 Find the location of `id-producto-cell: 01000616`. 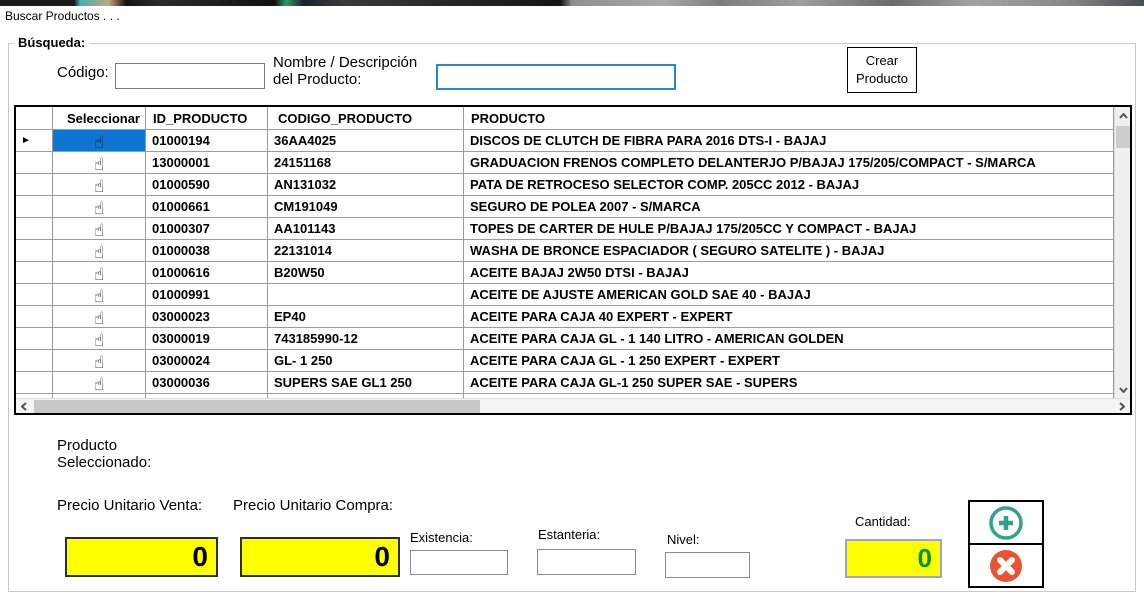

id-producto-cell: 01000616 is located at coordinates (207, 272).